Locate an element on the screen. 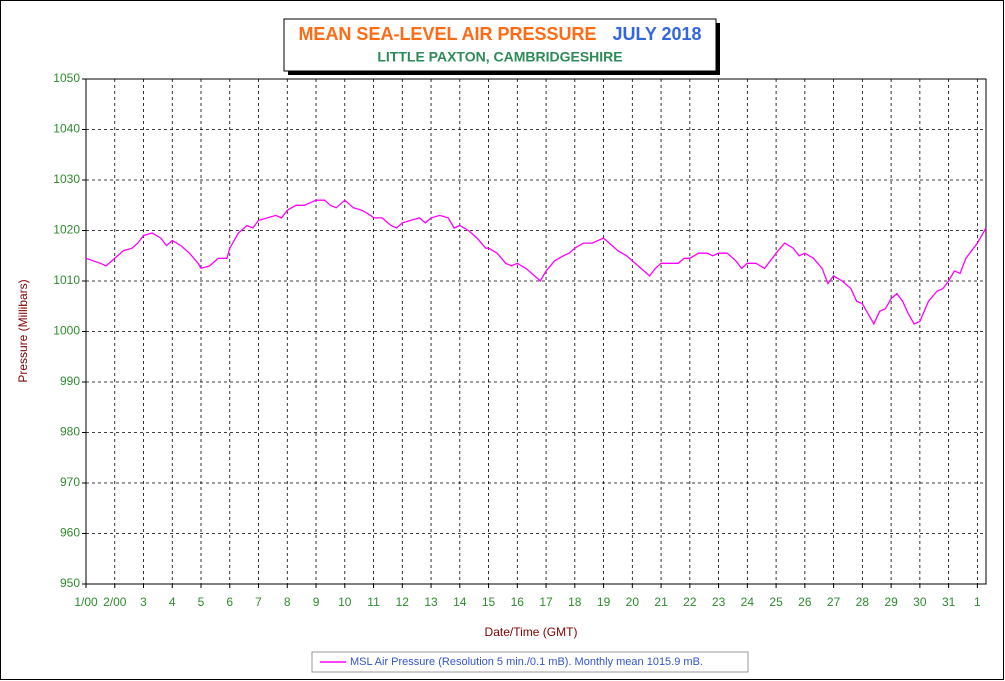 This screenshot has height=681, width=1005. x-tick-label: 4 is located at coordinates (172, 602).